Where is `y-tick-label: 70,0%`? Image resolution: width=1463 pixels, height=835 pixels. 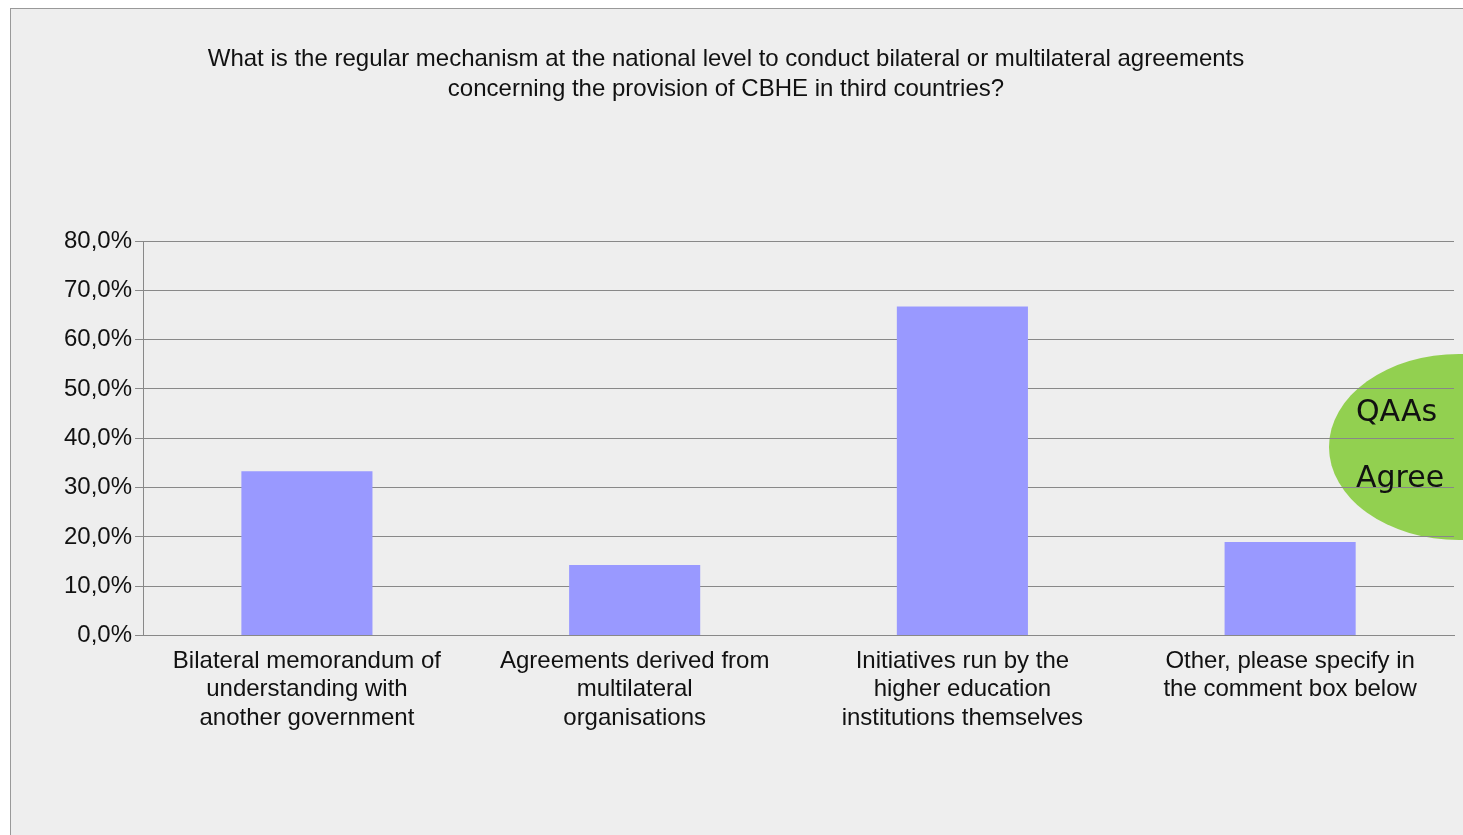 y-tick-label: 70,0% is located at coordinates (98, 288).